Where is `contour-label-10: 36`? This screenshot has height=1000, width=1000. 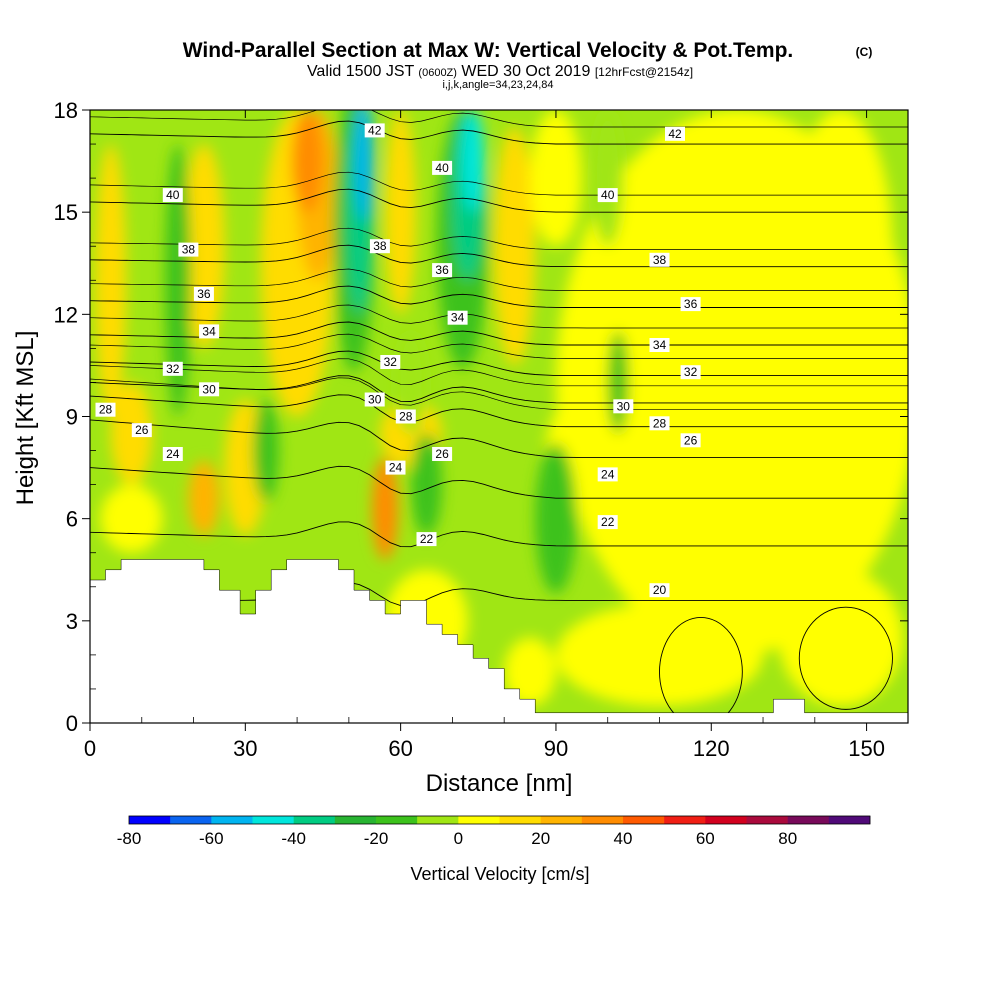
contour-label-10: 36 is located at coordinates (442, 270).